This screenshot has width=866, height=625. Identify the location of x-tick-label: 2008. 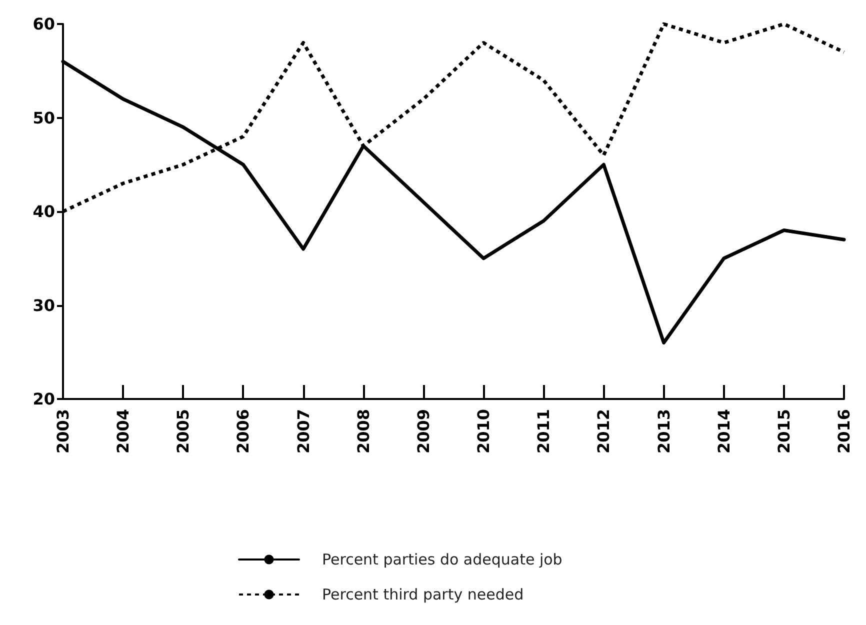
(363, 431).